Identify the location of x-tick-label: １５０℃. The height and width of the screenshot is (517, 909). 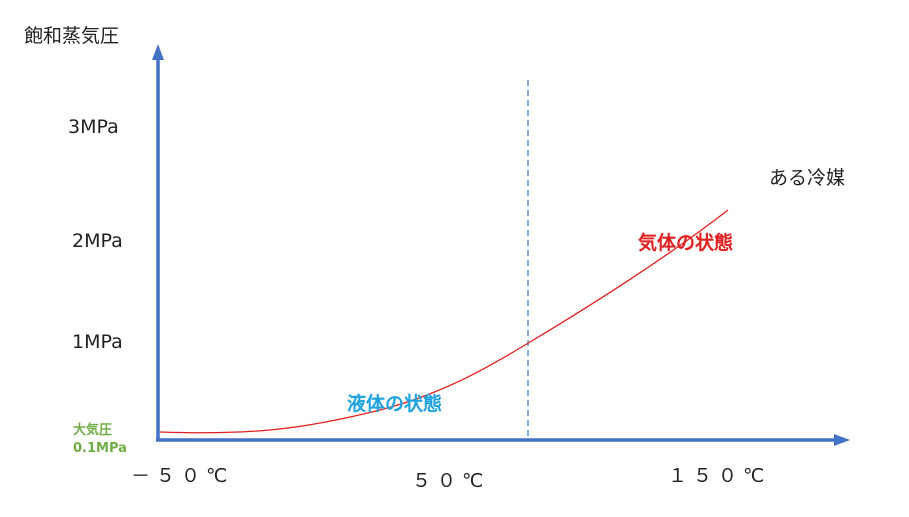
(719, 476).